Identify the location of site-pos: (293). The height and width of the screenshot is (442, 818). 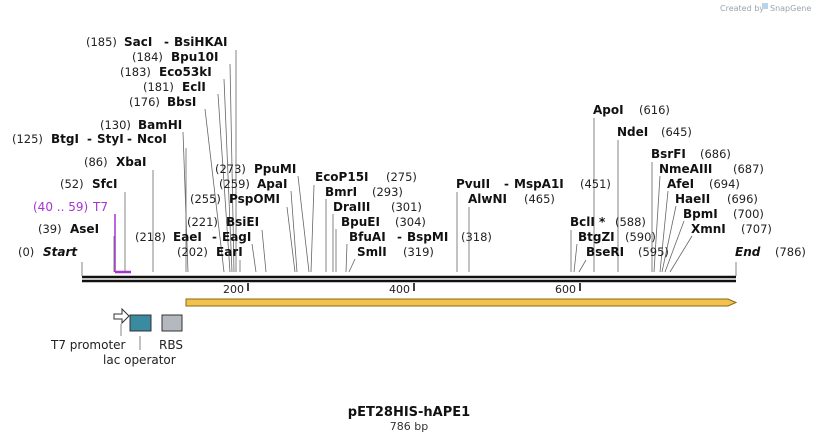
(387, 192).